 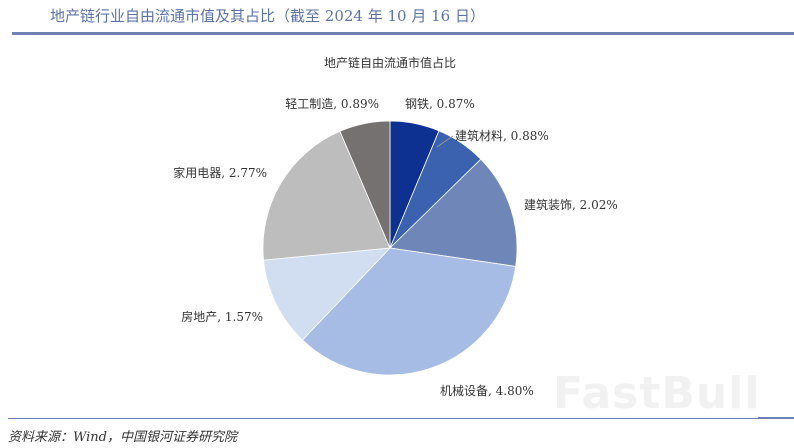 I want to click on chart-title: 地产链自由流通市值占比, so click(x=390, y=62).